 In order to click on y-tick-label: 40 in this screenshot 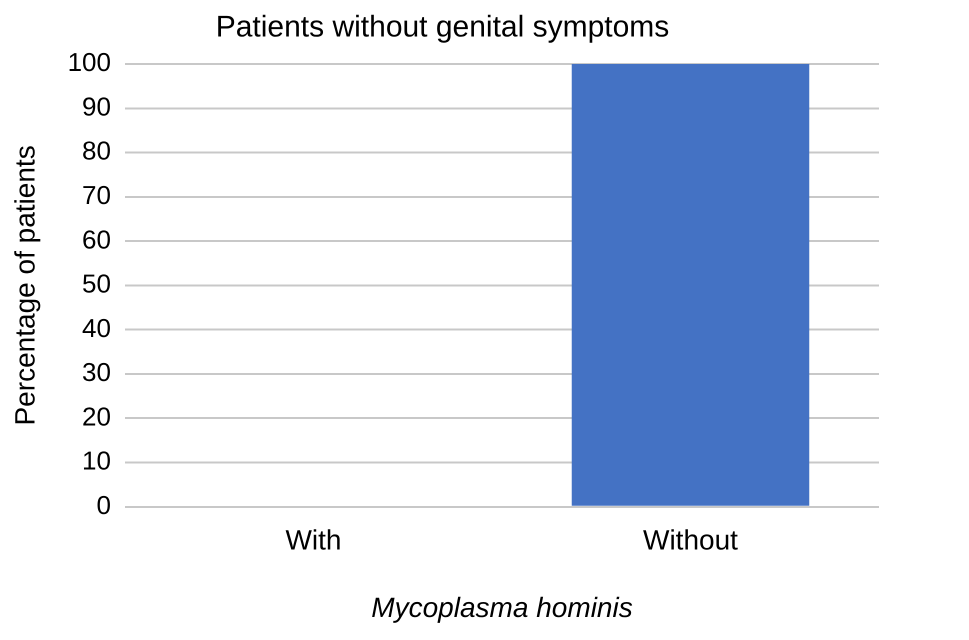, I will do `click(96, 327)`.